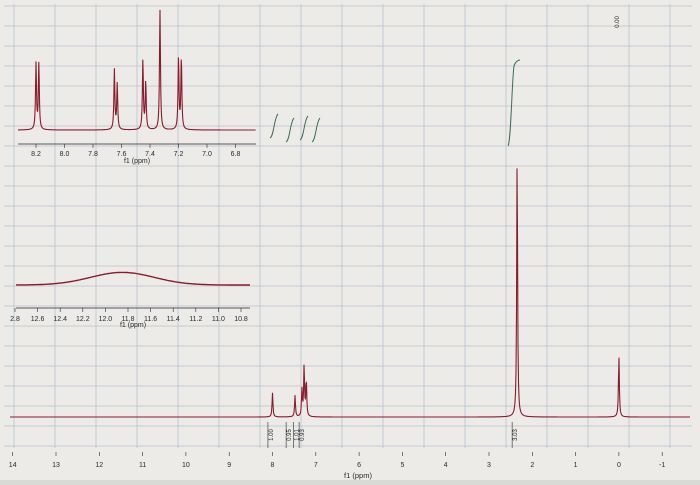  What do you see at coordinates (83, 319) in the screenshot?
I see `broad-tick-label: 12.2` at bounding box center [83, 319].